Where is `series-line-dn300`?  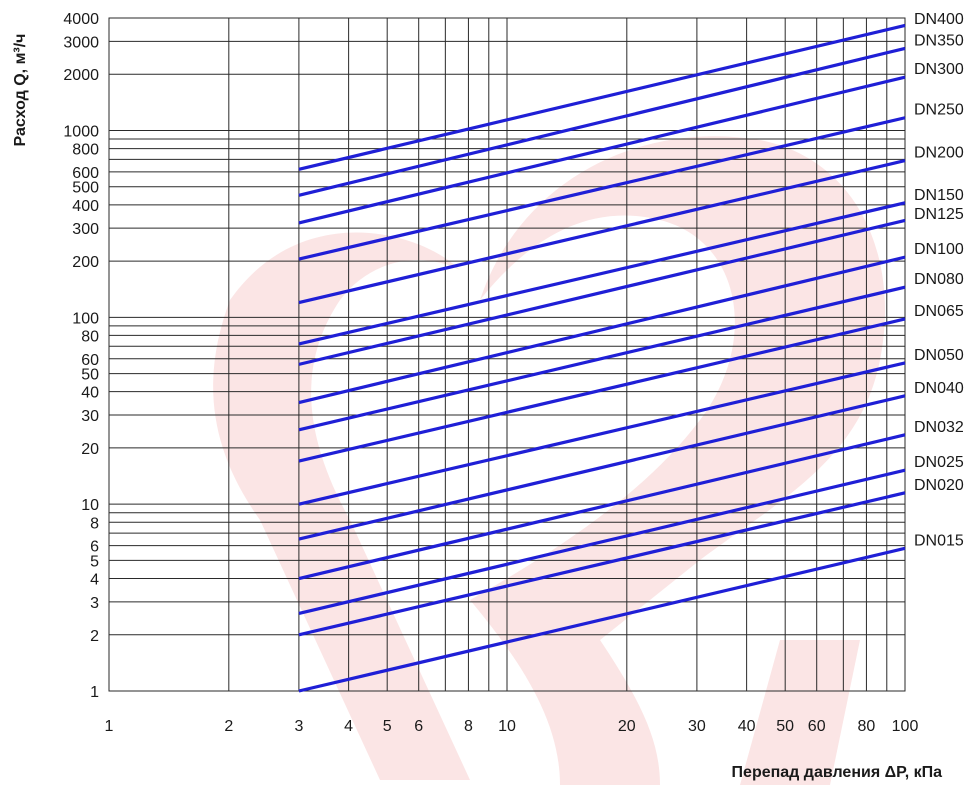 series-line-dn300 is located at coordinates (602, 150).